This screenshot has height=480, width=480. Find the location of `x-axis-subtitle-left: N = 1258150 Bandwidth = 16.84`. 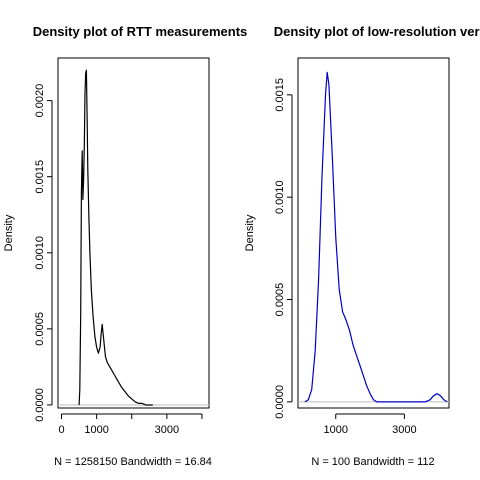

x-axis-subtitle-left: N = 1258150 Bandwidth = 16.84 is located at coordinates (133, 462).